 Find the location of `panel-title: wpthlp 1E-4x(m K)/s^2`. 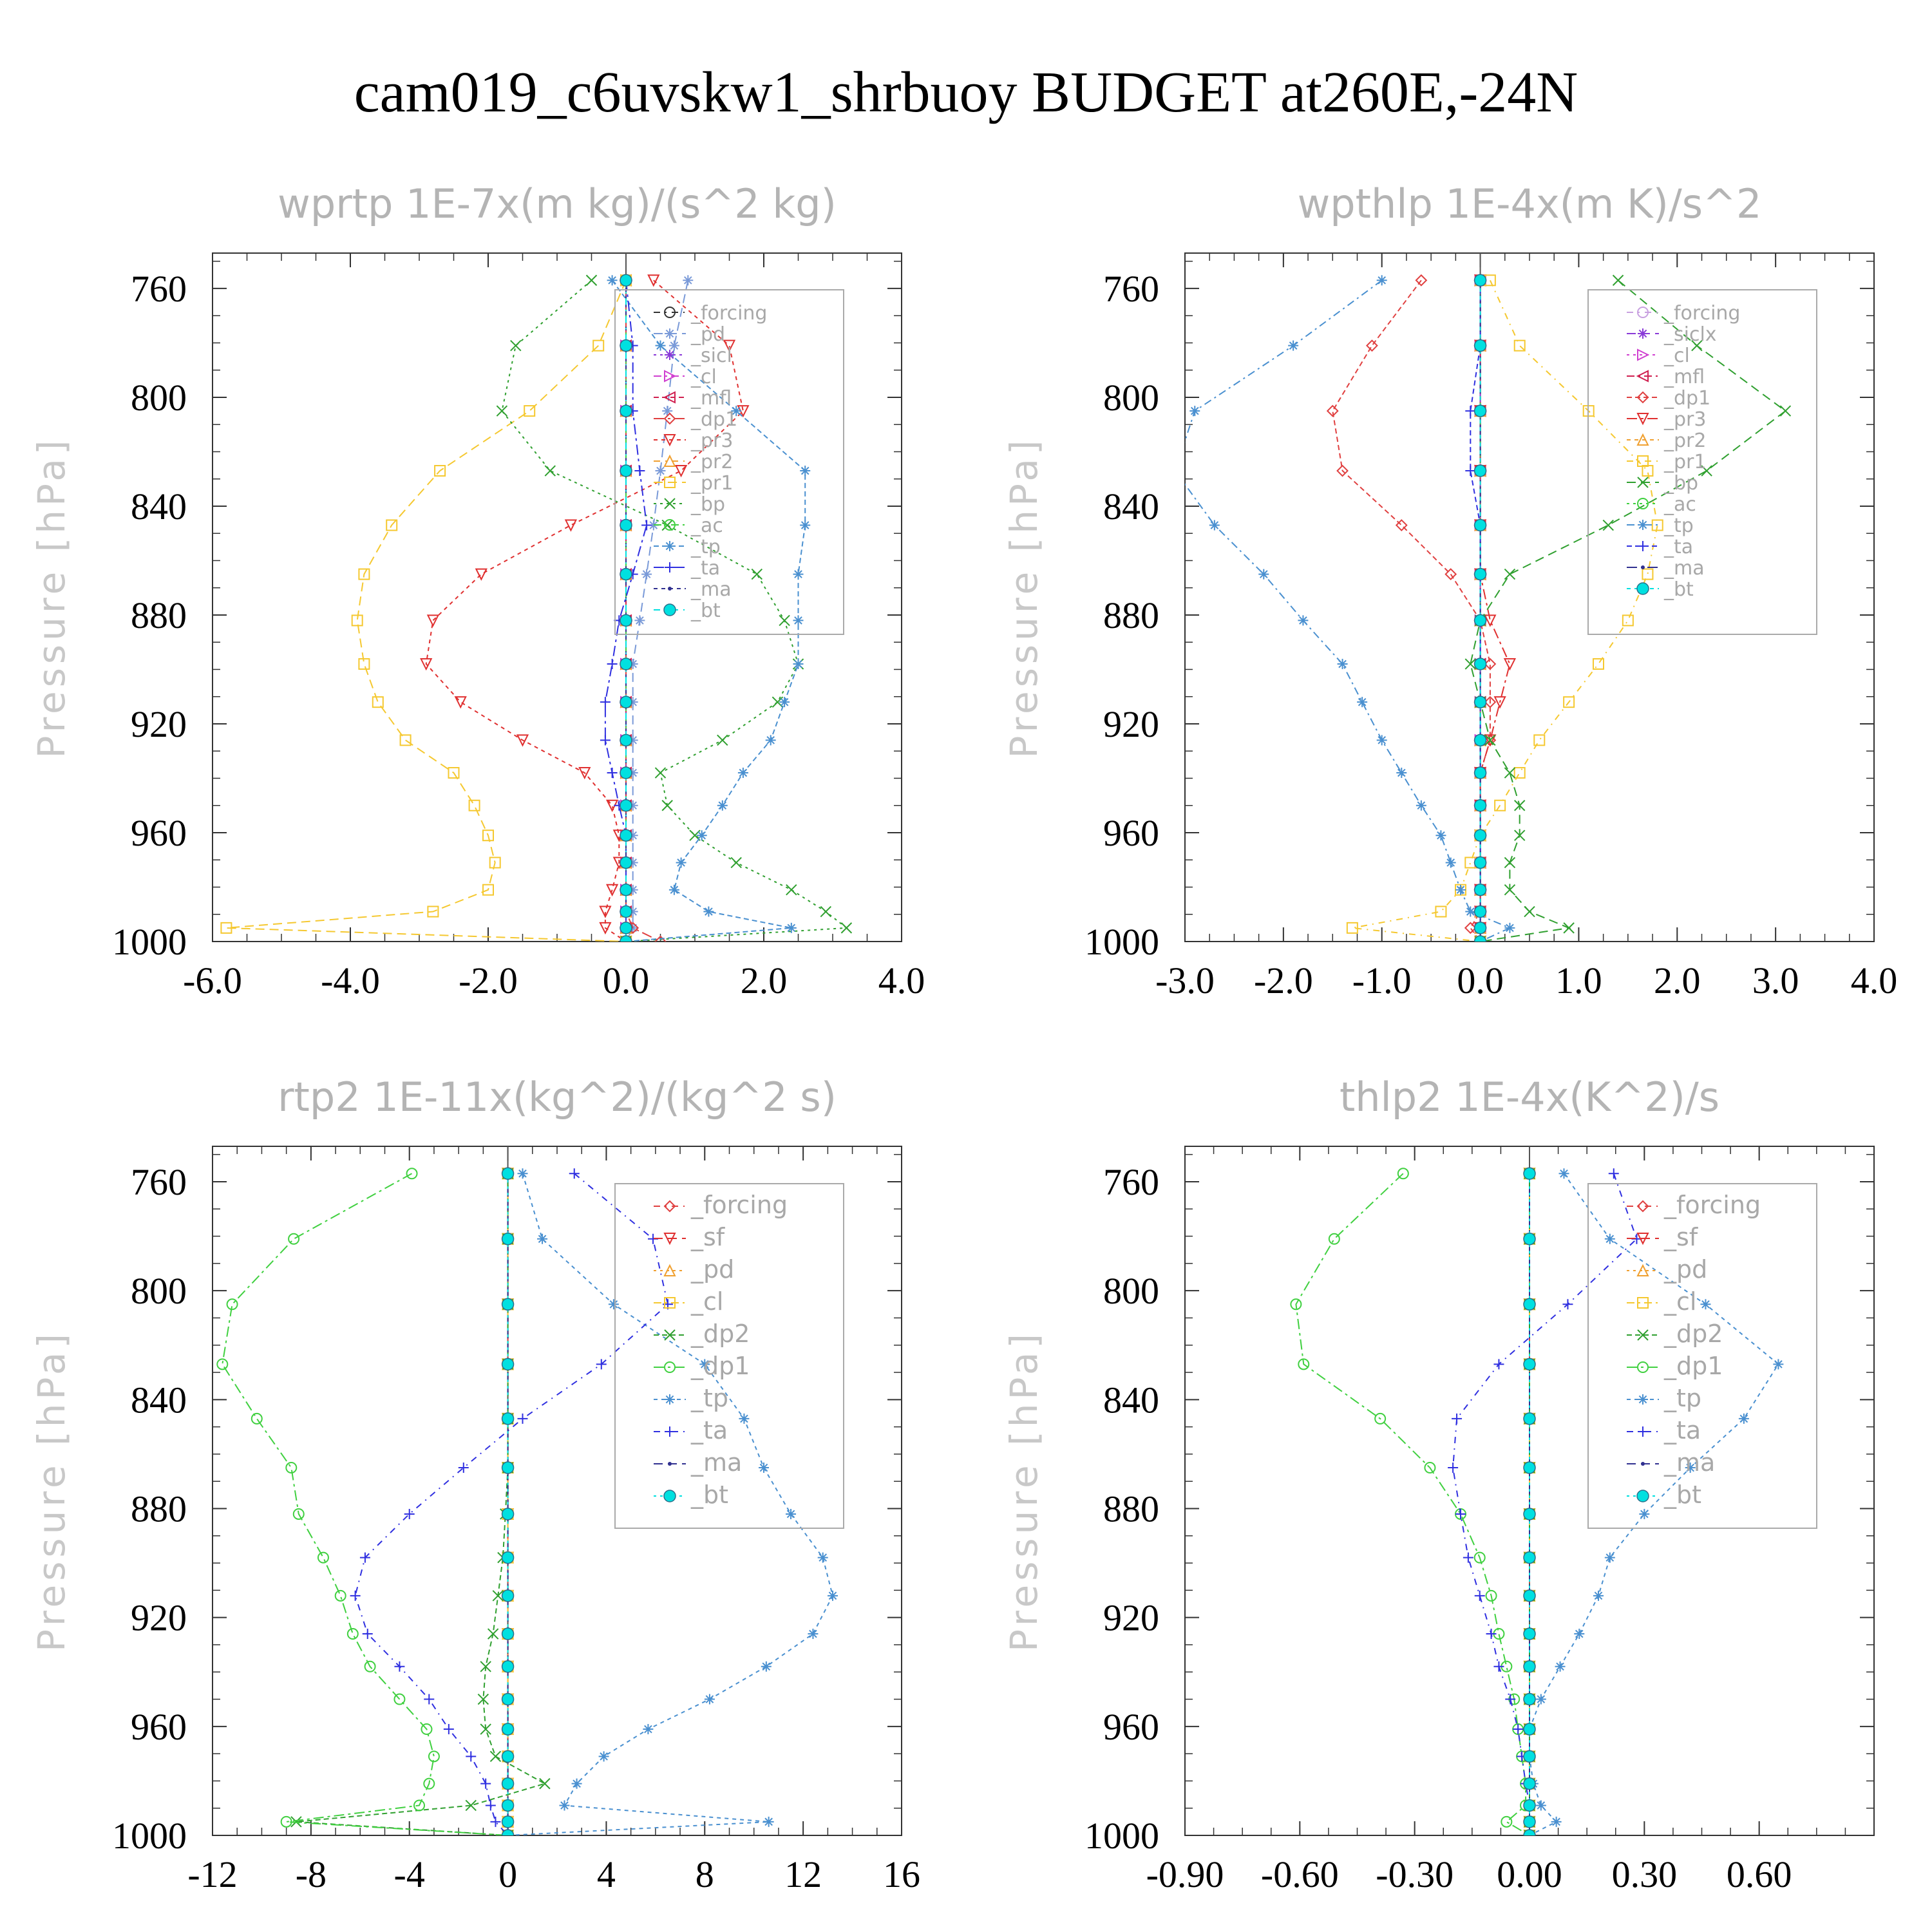

panel-title: wpthlp 1E-4x(m K)/s^2 is located at coordinates (1530, 203).